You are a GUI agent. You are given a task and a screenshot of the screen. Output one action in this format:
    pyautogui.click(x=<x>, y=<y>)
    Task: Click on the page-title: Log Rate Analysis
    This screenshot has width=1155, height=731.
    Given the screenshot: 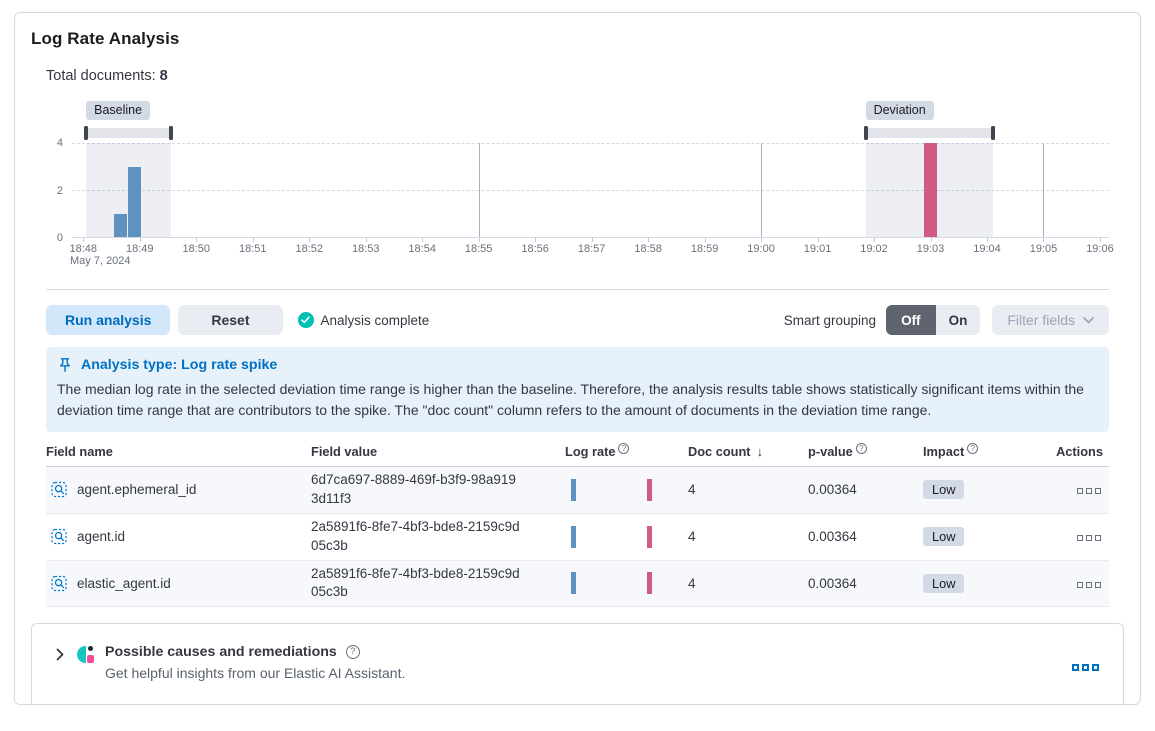 What is the action you would take?
    pyautogui.click(x=105, y=38)
    